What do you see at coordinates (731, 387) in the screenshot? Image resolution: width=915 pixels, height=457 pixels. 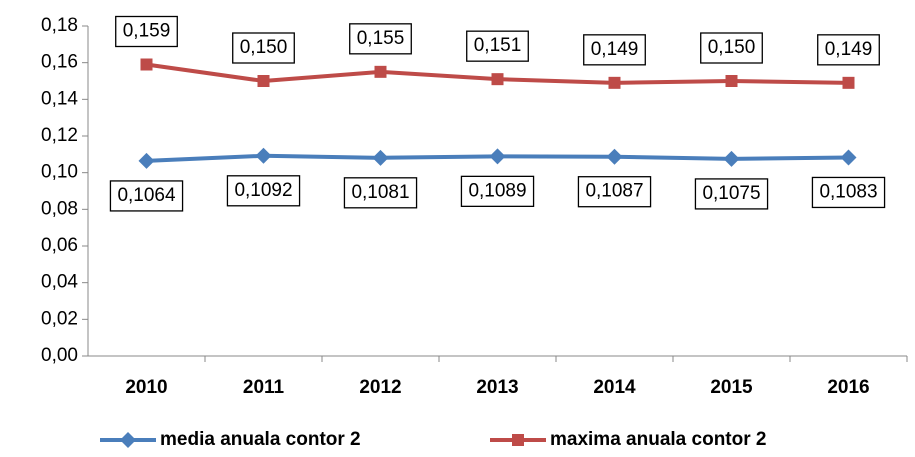 I see `x-tick-label: 2015` at bounding box center [731, 387].